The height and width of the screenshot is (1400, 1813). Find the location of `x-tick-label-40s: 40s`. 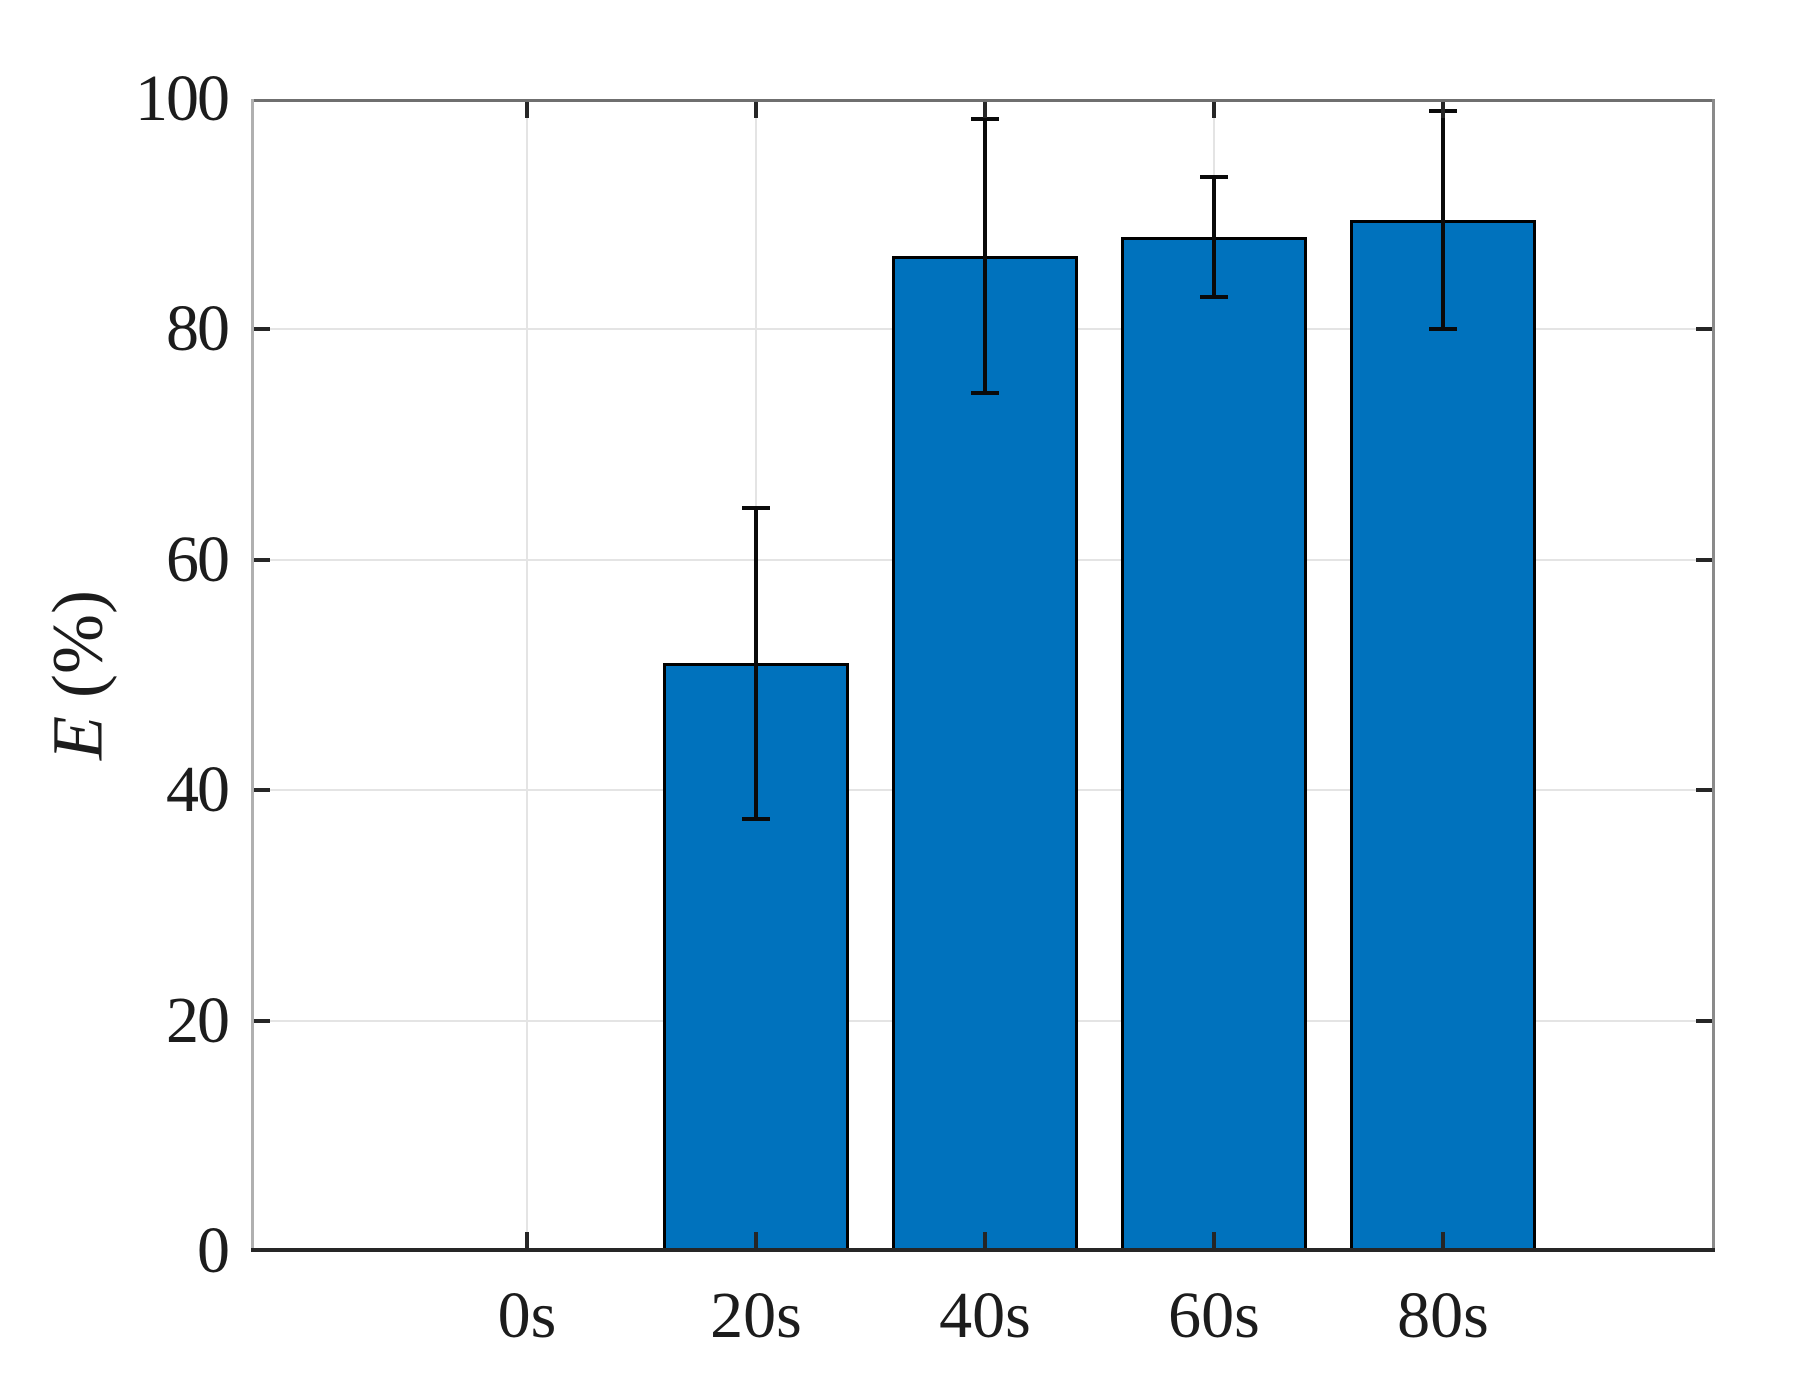

x-tick-label-40s: 40s is located at coordinates (985, 1315).